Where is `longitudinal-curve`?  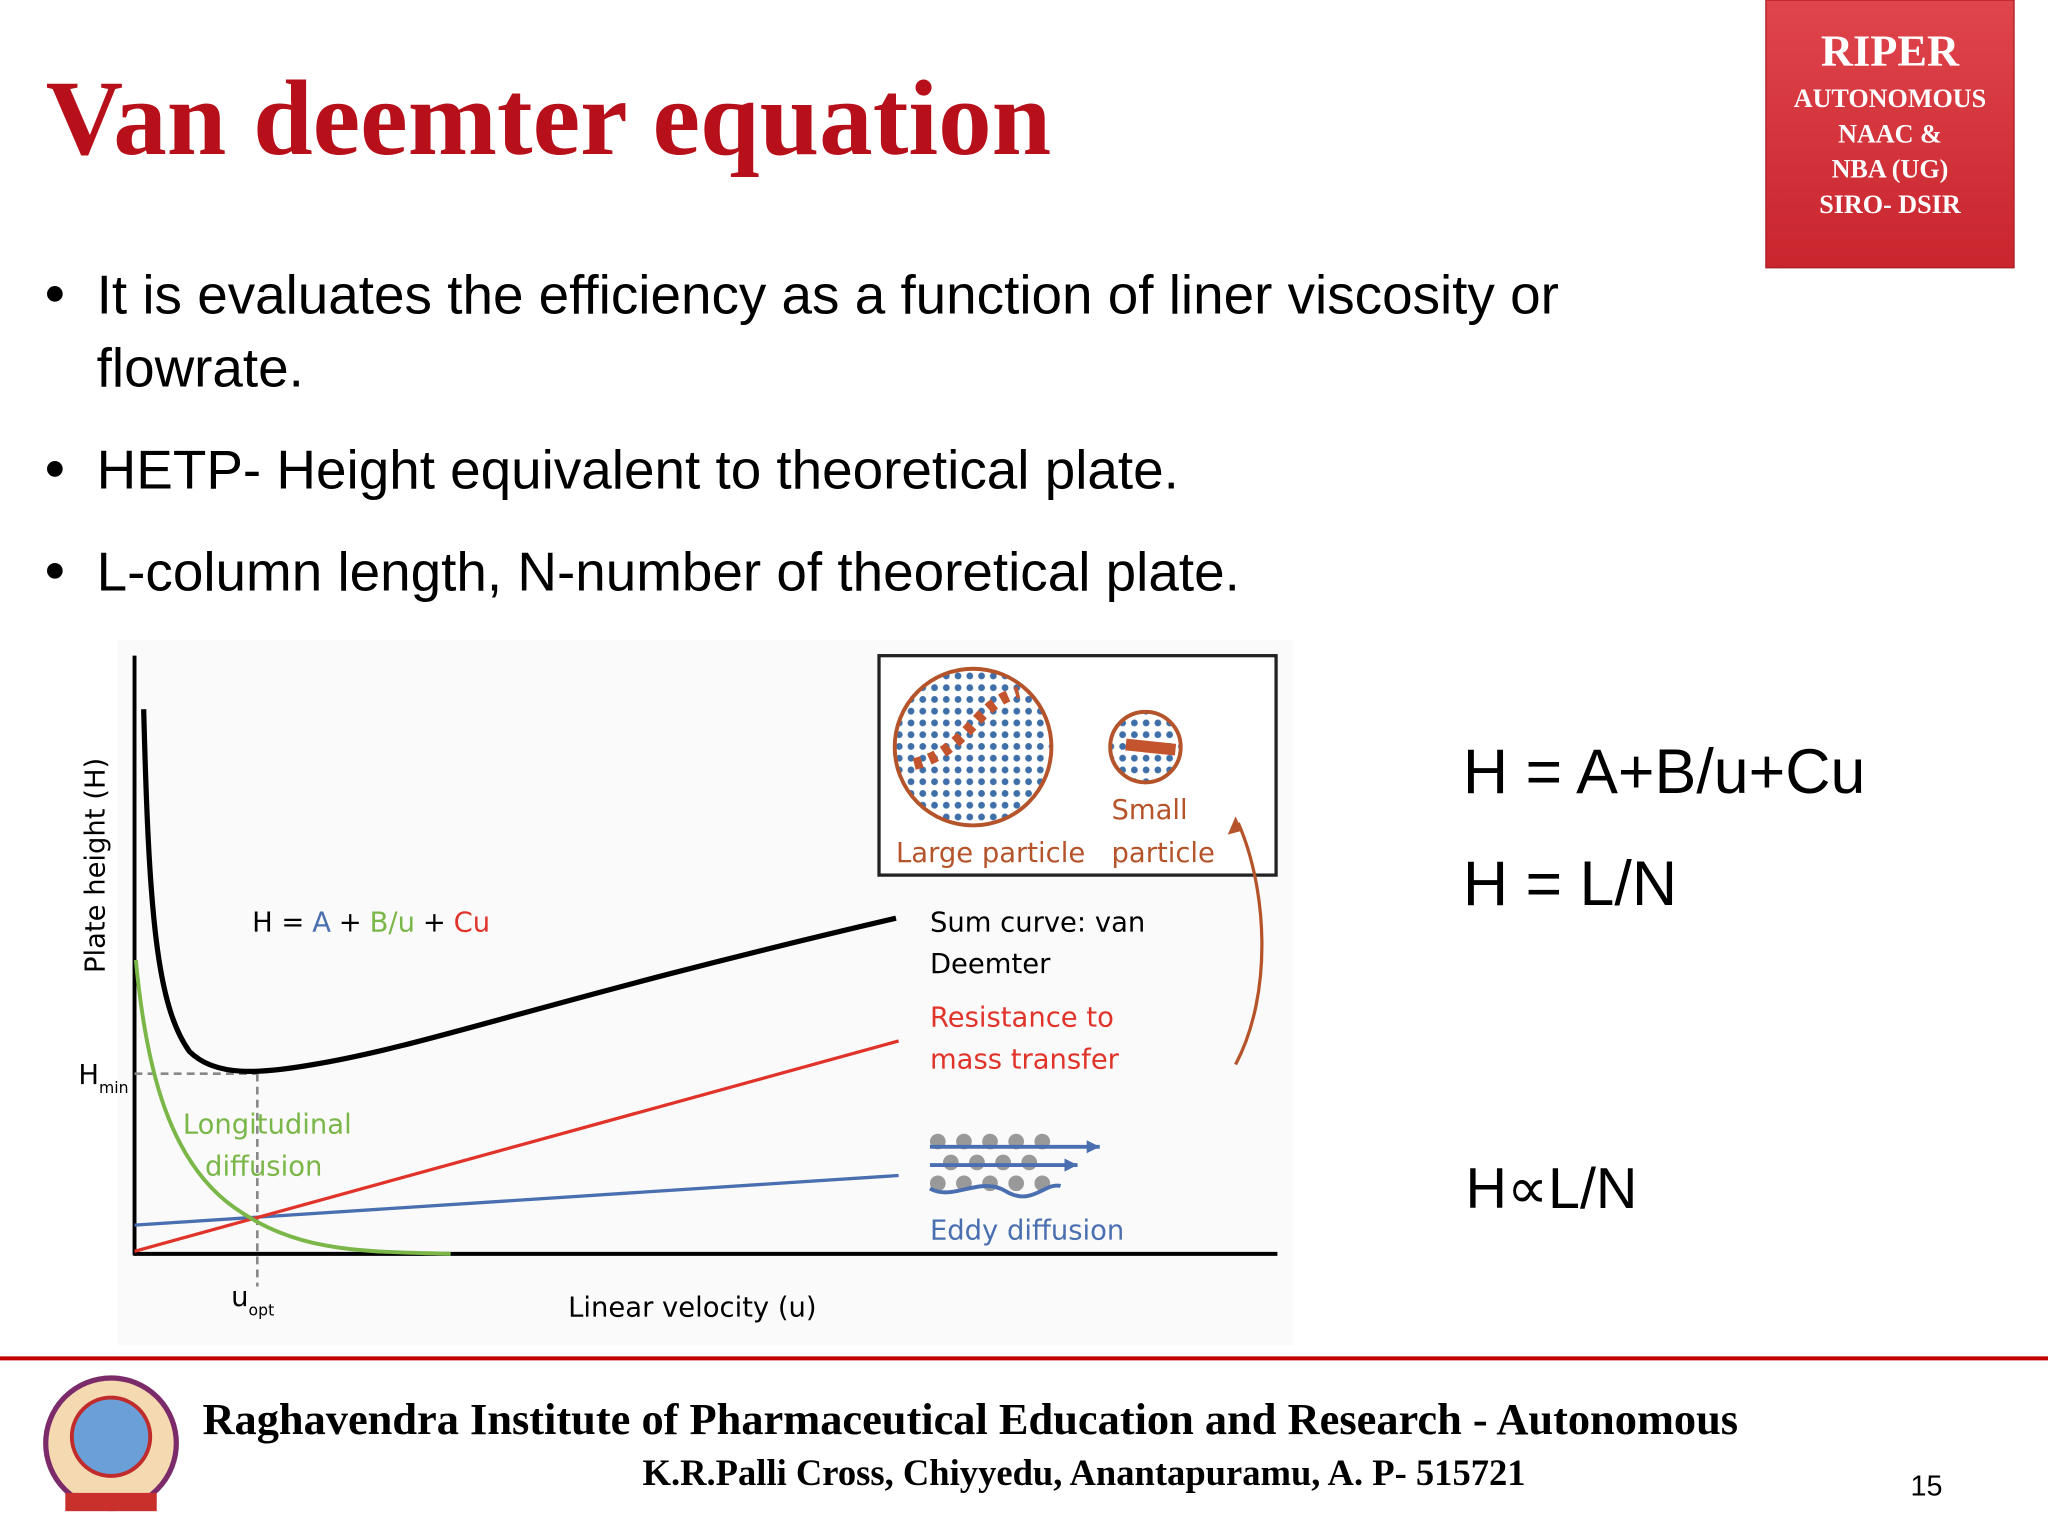 longitudinal-curve is located at coordinates (292, 1107).